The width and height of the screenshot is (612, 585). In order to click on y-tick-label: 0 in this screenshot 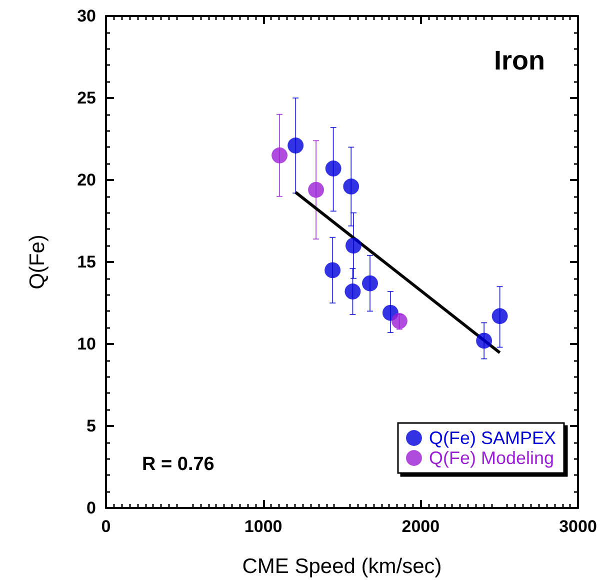, I will do `click(91, 508)`.